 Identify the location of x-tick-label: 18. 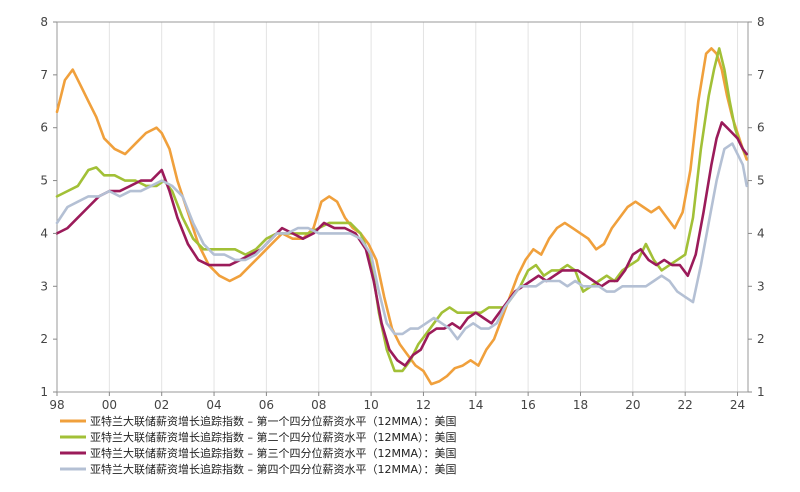
(580, 405).